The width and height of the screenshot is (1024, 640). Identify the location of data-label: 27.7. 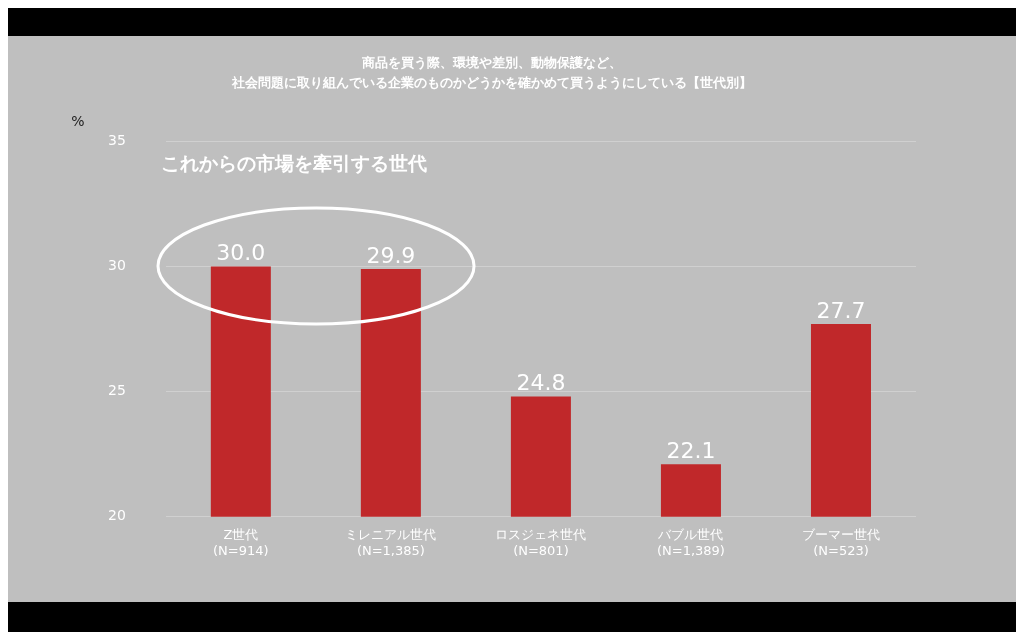
(841, 310).